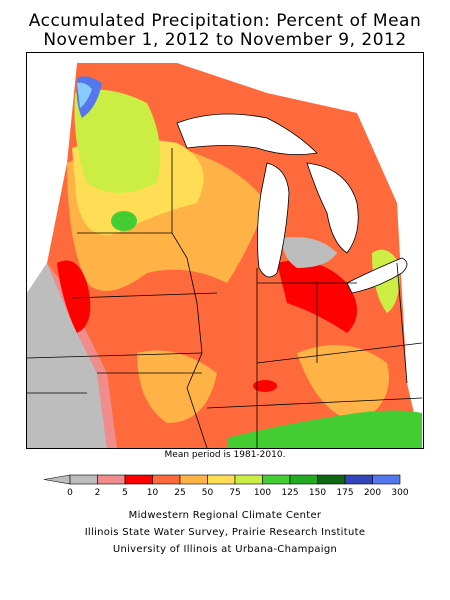 This screenshot has height=600, width=450. Describe the element at coordinates (234, 493) in the screenshot. I see `legend-tick-label: 75` at that location.